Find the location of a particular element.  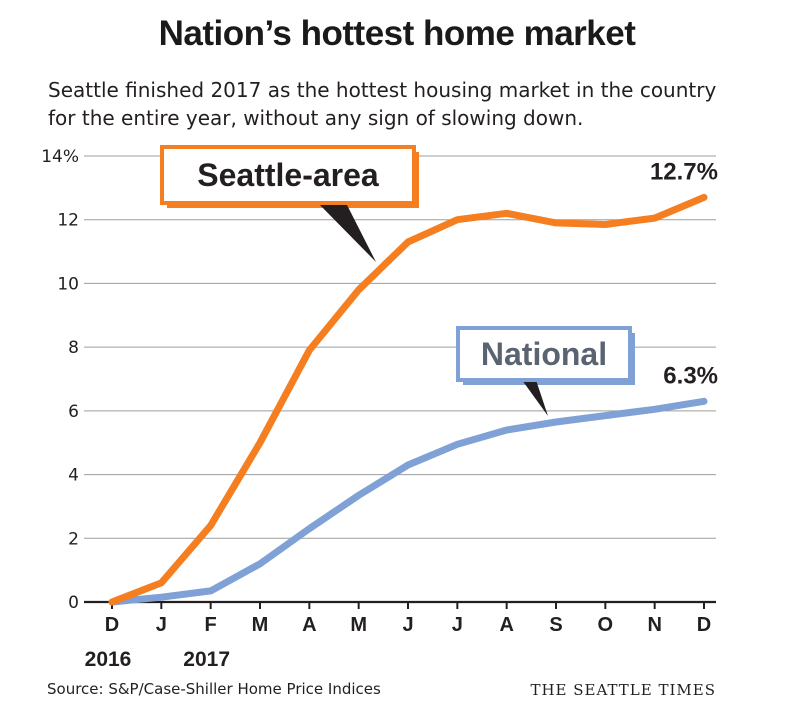

seattle-end-label: 12.7% is located at coordinates (684, 171).